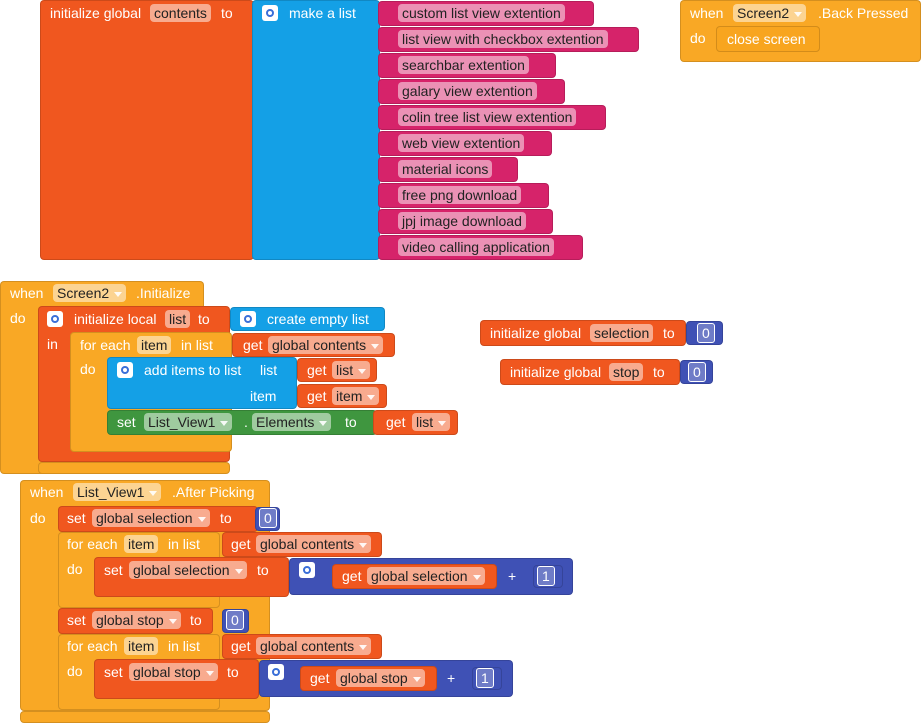 The height and width of the screenshot is (723, 921). Describe the element at coordinates (202, 383) in the screenshot. I see `add-items-block` at that location.